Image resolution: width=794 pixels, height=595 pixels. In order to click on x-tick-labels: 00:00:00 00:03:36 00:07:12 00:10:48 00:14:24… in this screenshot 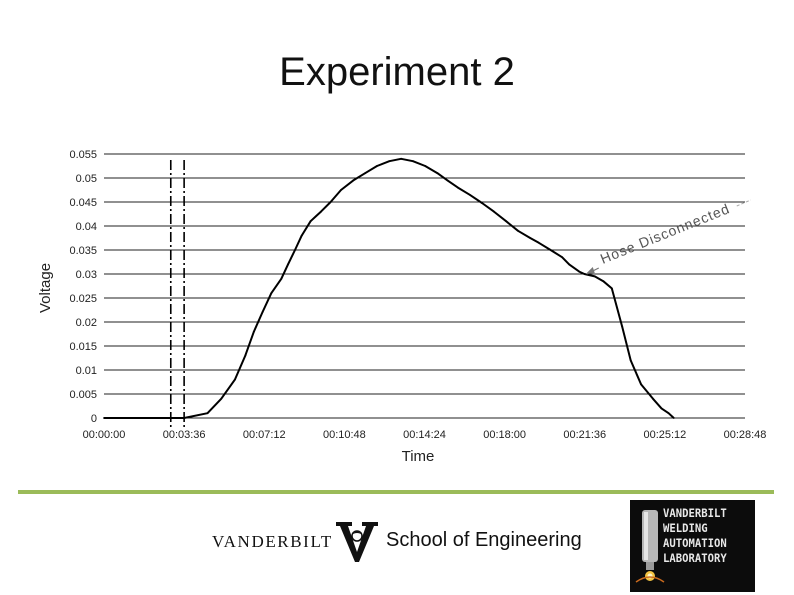, I will do `click(425, 435)`.